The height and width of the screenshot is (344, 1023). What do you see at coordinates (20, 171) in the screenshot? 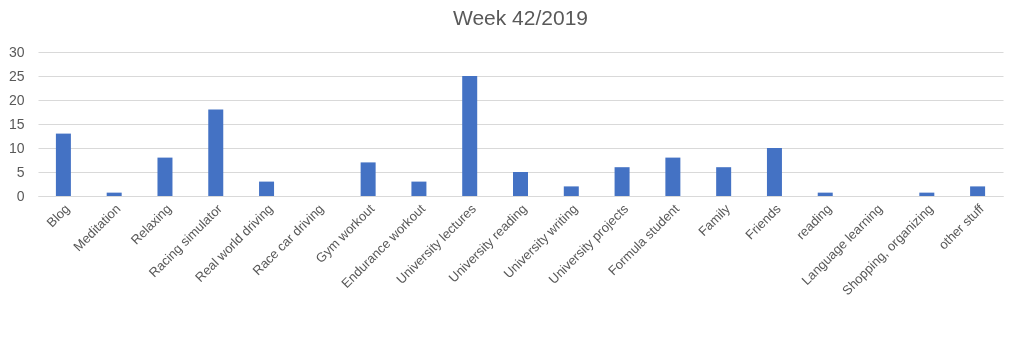
I see `y-tick-label: 5` at bounding box center [20, 171].